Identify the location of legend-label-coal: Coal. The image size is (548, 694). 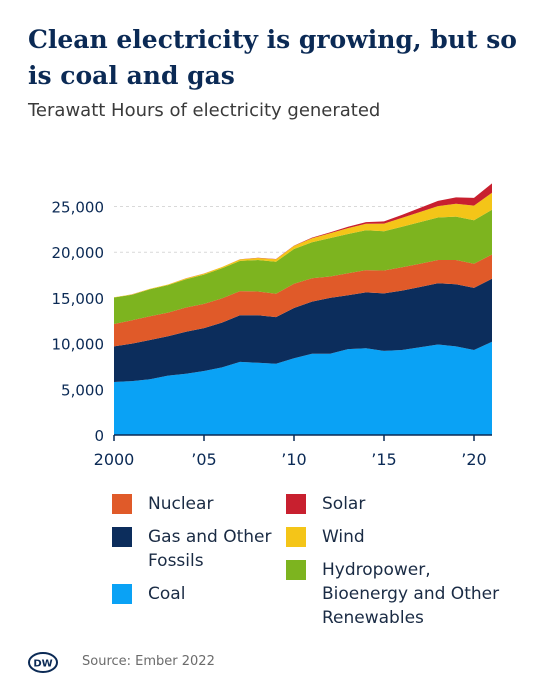
(167, 594).